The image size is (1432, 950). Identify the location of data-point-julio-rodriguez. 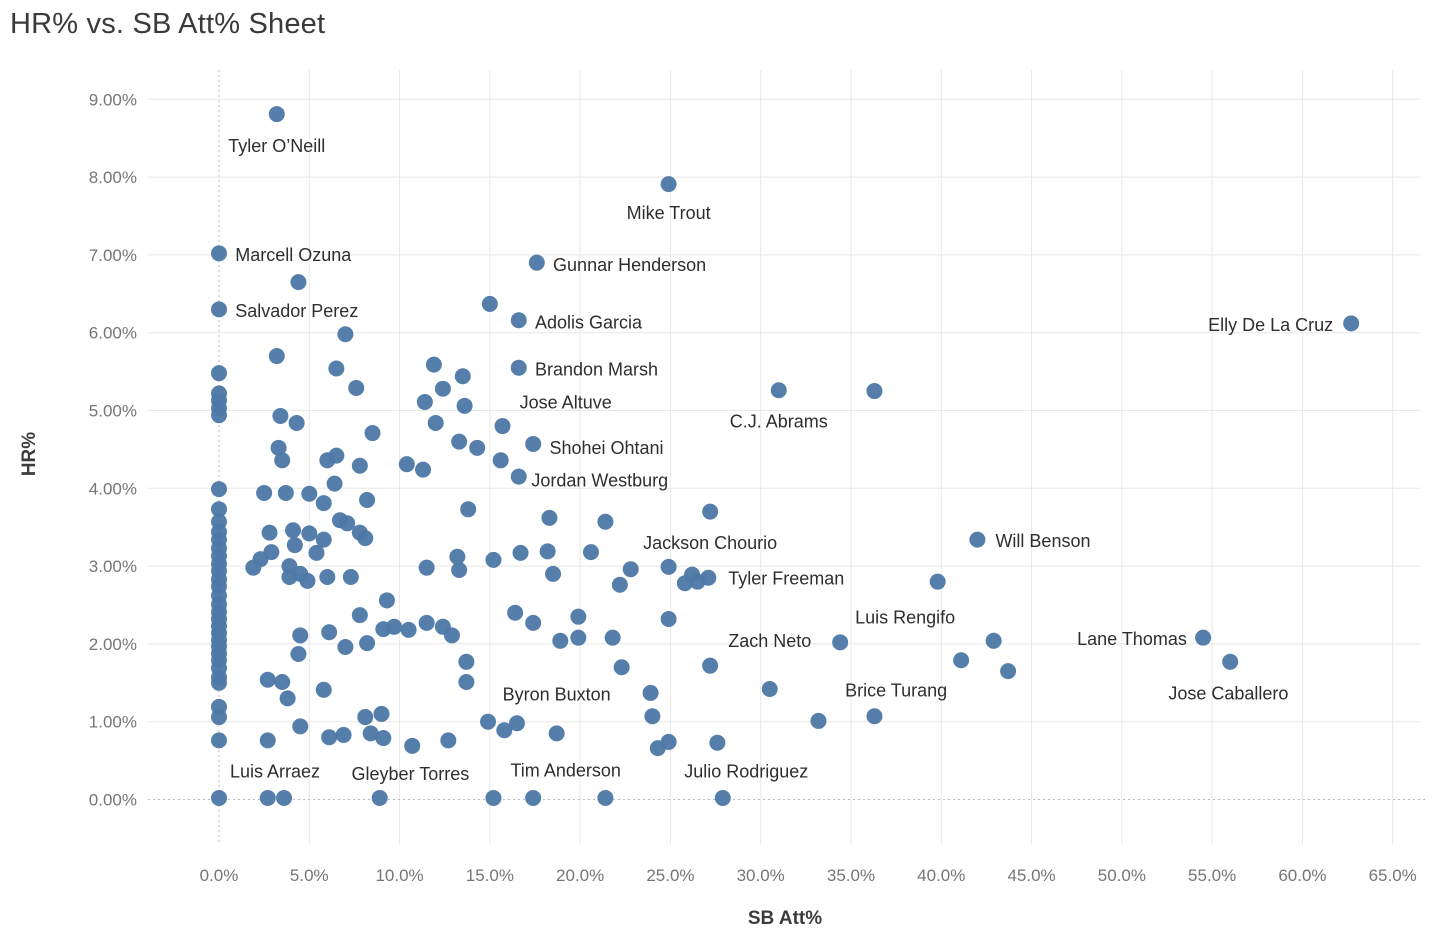
(722, 797).